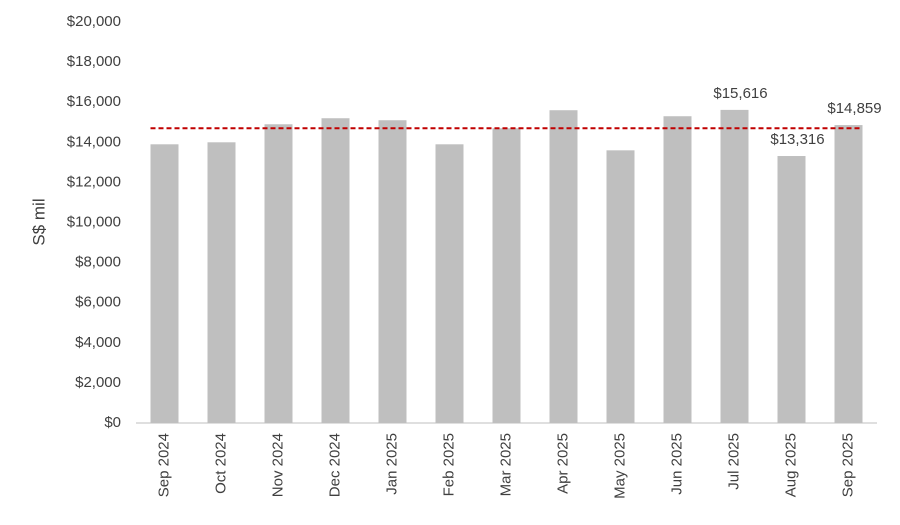 The image size is (900, 525). What do you see at coordinates (220, 463) in the screenshot?
I see `x-tick-label: Oct 2024` at bounding box center [220, 463].